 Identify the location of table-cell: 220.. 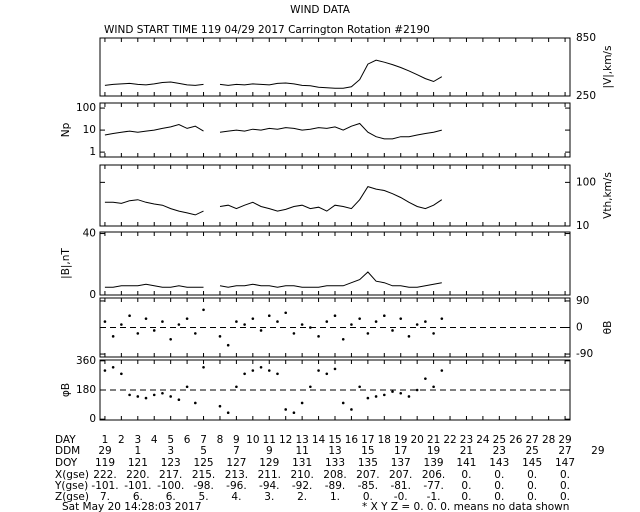
(137, 475).